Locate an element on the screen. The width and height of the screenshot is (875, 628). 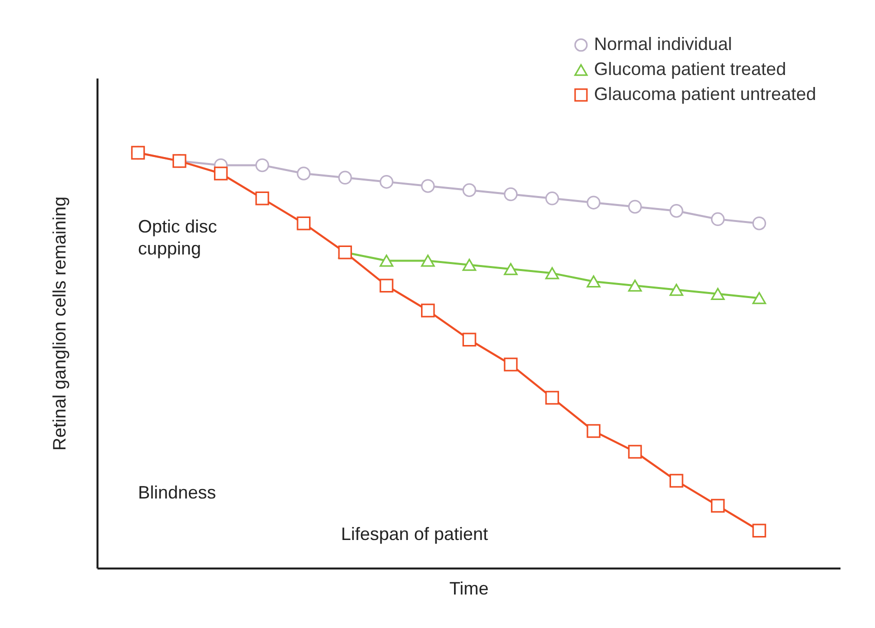
x-axis-title: Time is located at coordinates (469, 588).